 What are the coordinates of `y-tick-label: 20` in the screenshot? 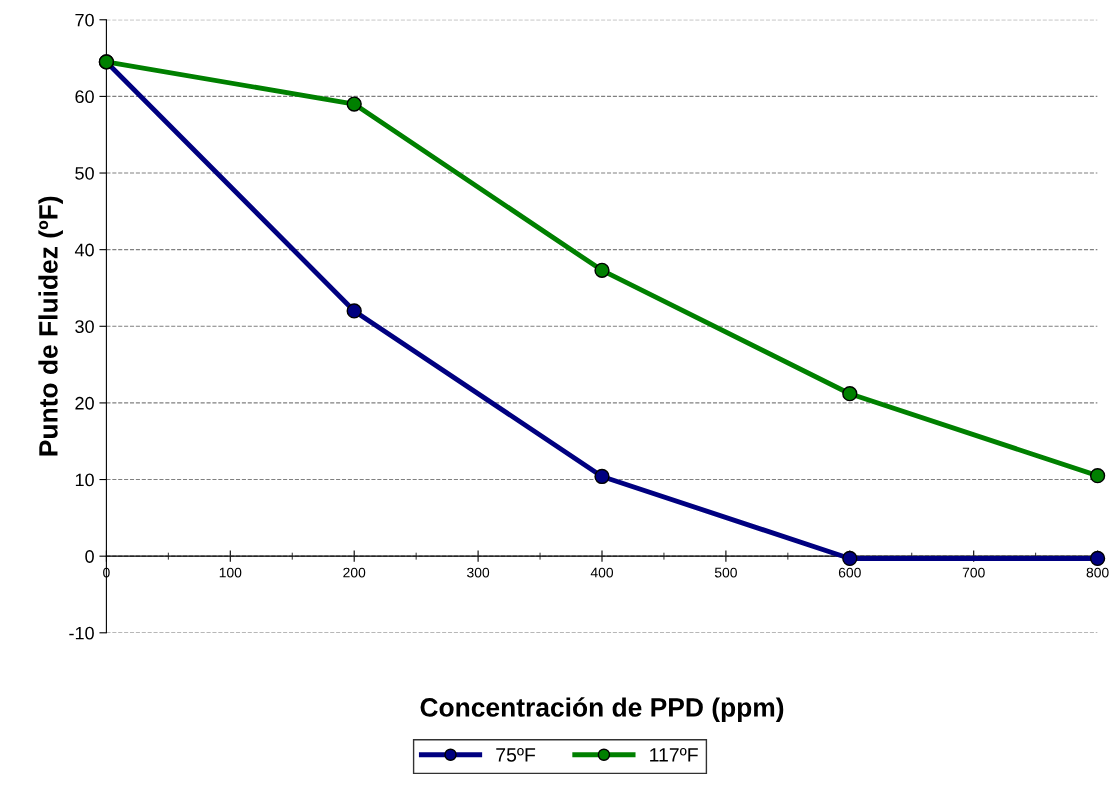 It's located at (84, 403).